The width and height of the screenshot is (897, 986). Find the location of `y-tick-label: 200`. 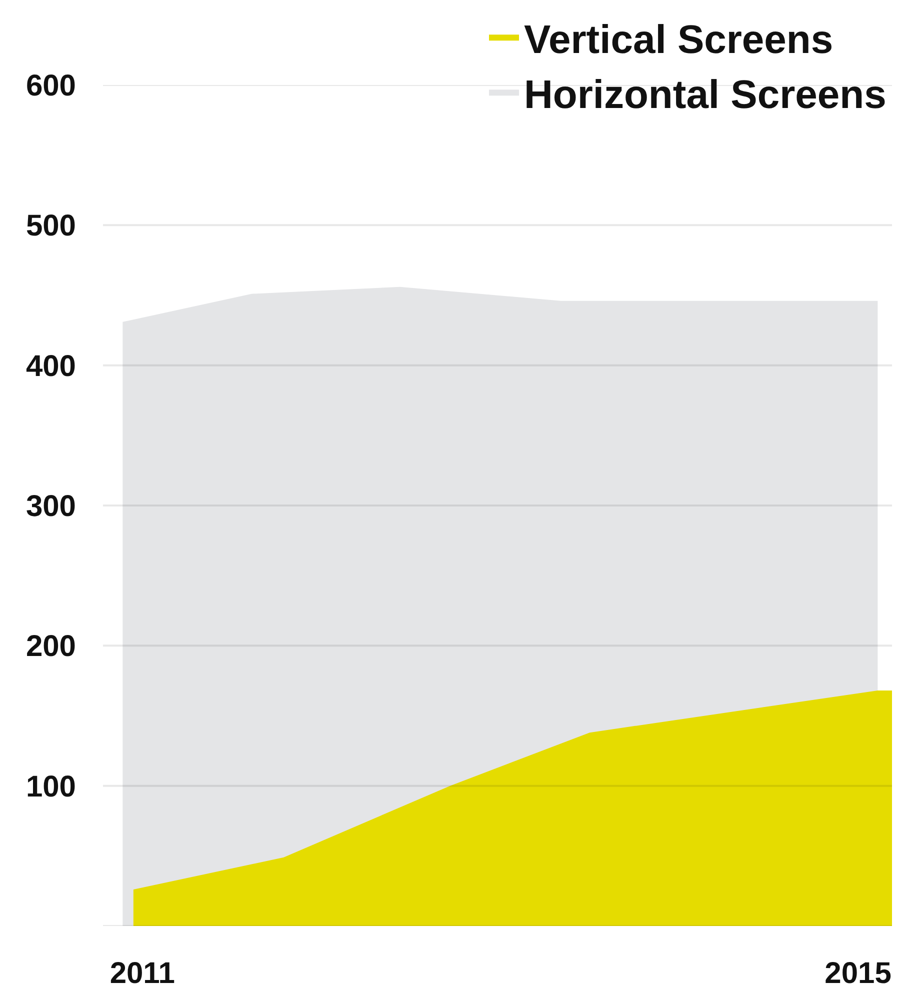

y-tick-label: 200 is located at coordinates (51, 647).